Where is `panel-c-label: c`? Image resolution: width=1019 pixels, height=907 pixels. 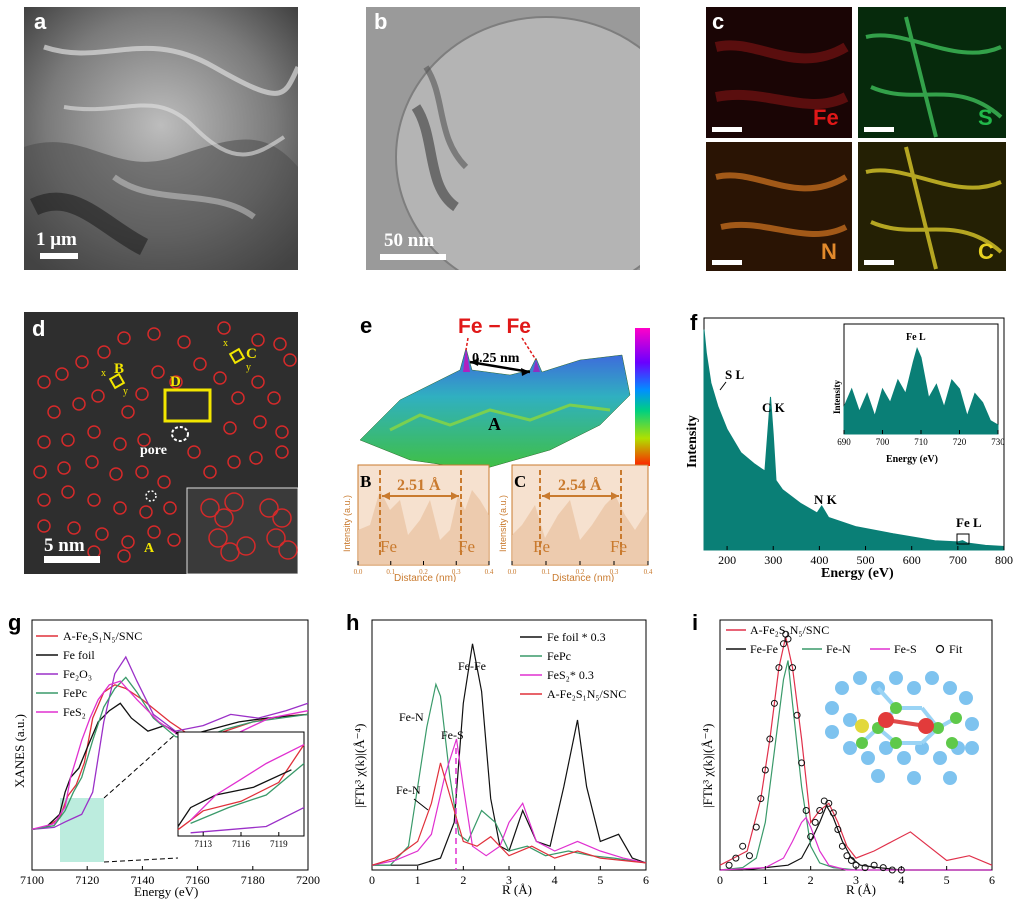 panel-c-label: c is located at coordinates (718, 21).